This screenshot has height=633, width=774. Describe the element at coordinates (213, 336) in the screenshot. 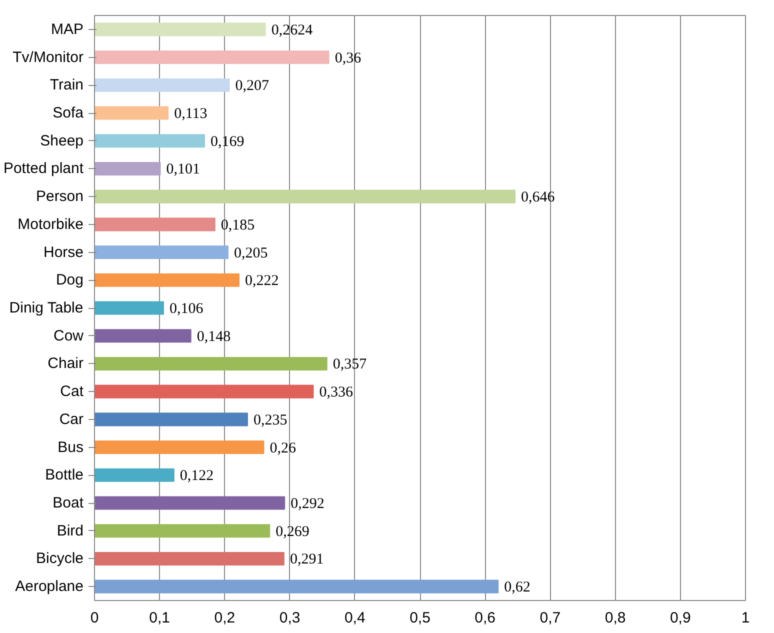

I see `data-label: 0,148` at that location.